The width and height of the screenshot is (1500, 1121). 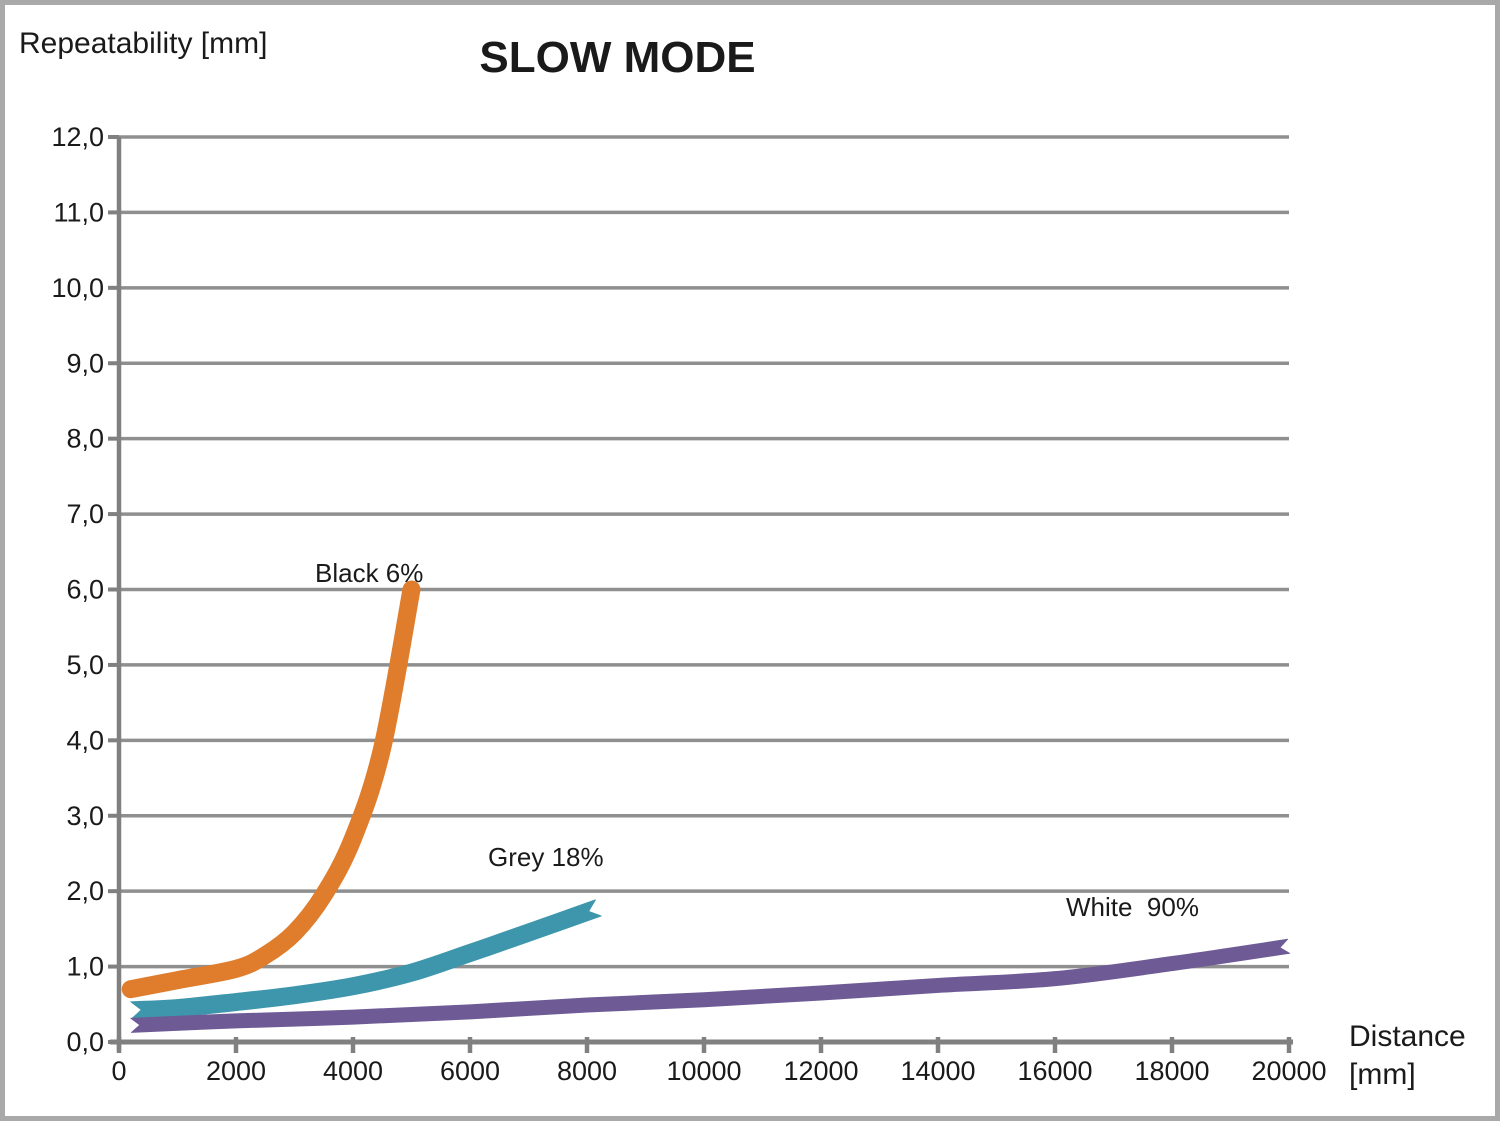 I want to click on x-tick-label: 20000, so click(x=1288, y=1071).